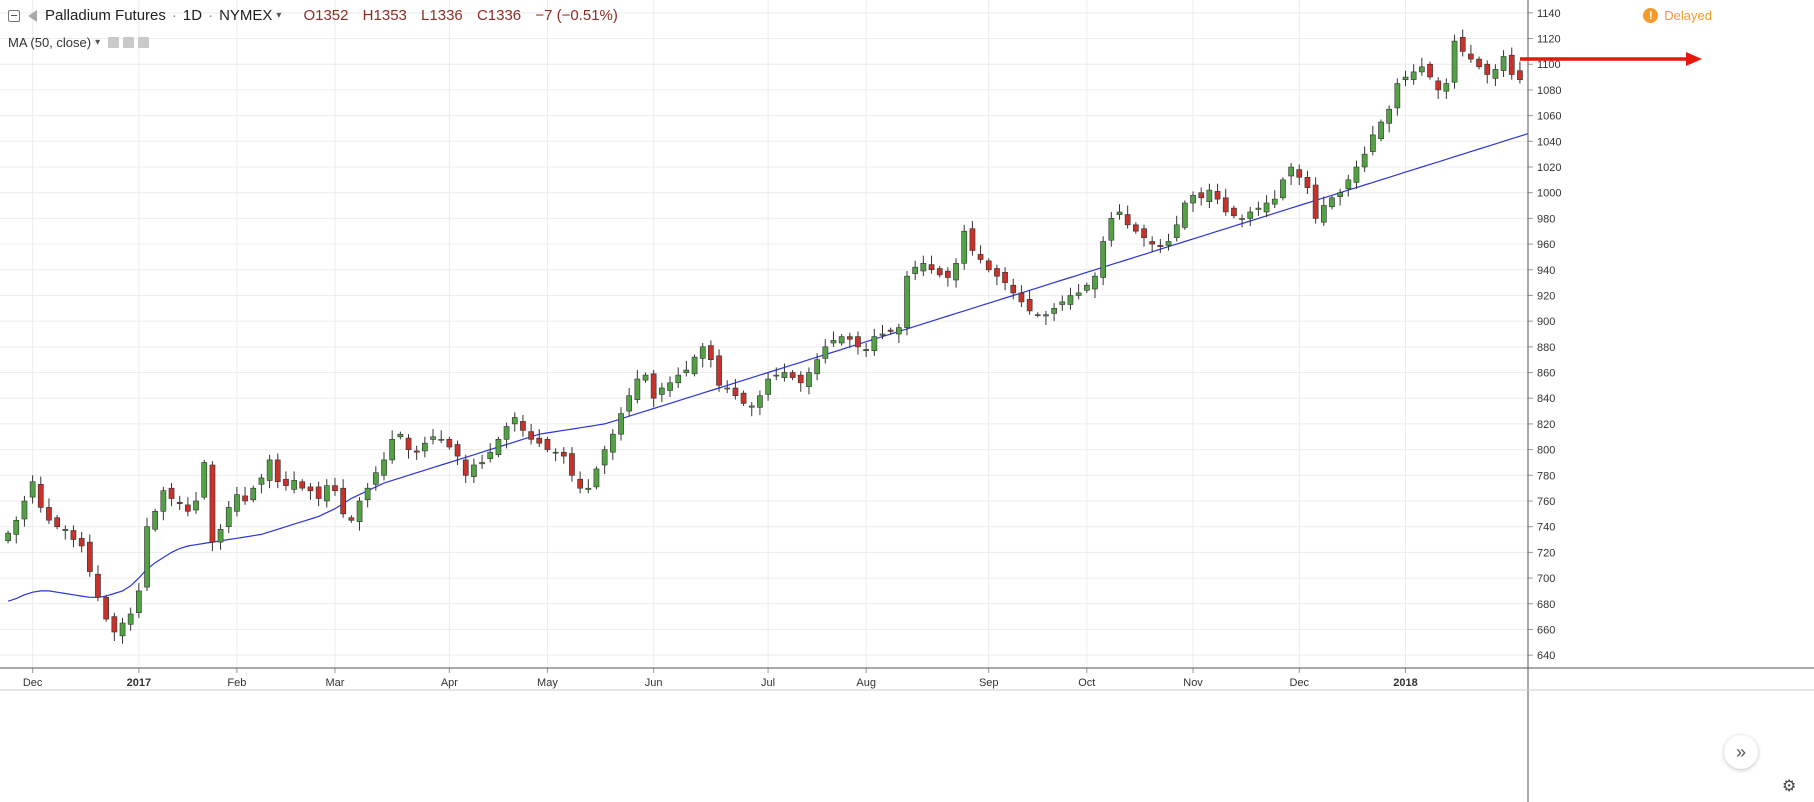 The width and height of the screenshot is (1814, 802). What do you see at coordinates (14, 15) in the screenshot?
I see `collapse-icon` at bounding box center [14, 15].